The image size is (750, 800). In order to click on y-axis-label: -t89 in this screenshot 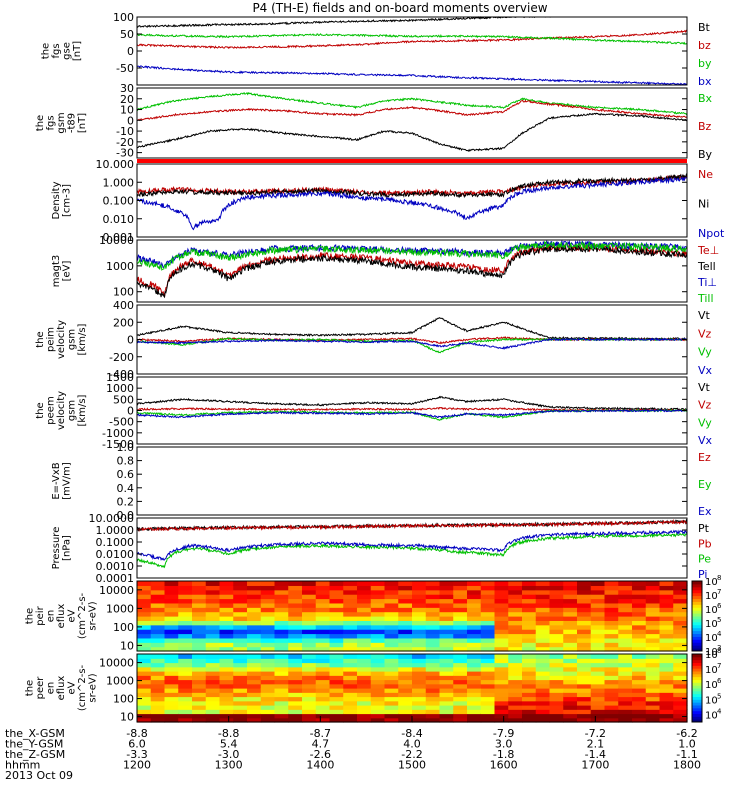, I will do `click(72, 123)`.